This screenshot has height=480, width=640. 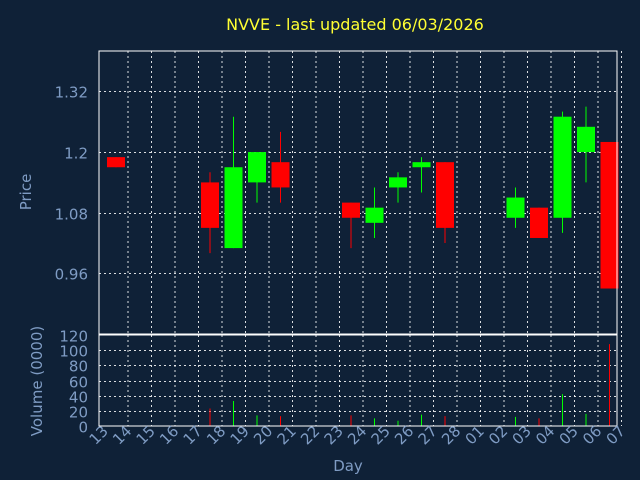 What do you see at coordinates (348, 466) in the screenshot?
I see `x-axis-label: Day` at bounding box center [348, 466].